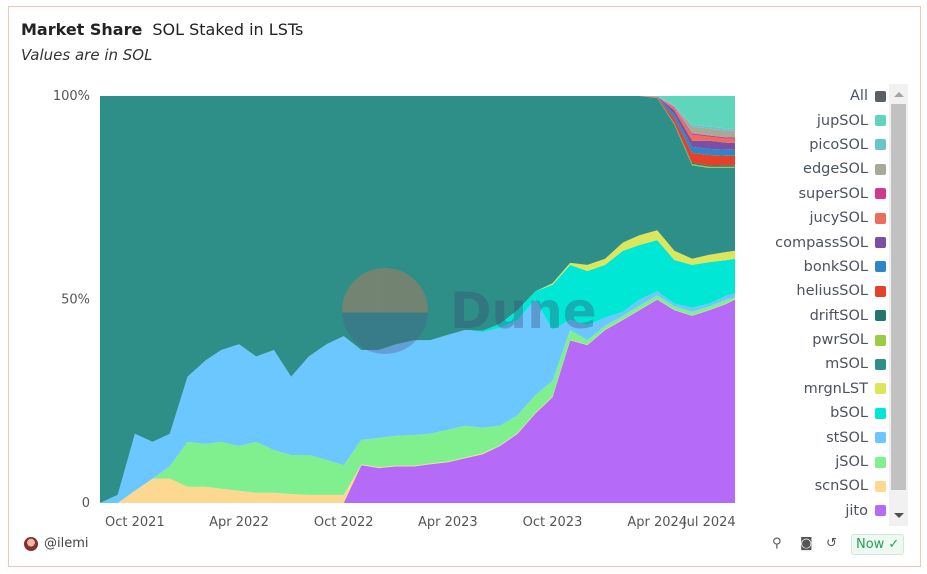 The image size is (927, 574). I want to click on scroll-down-icon, so click(899, 515).